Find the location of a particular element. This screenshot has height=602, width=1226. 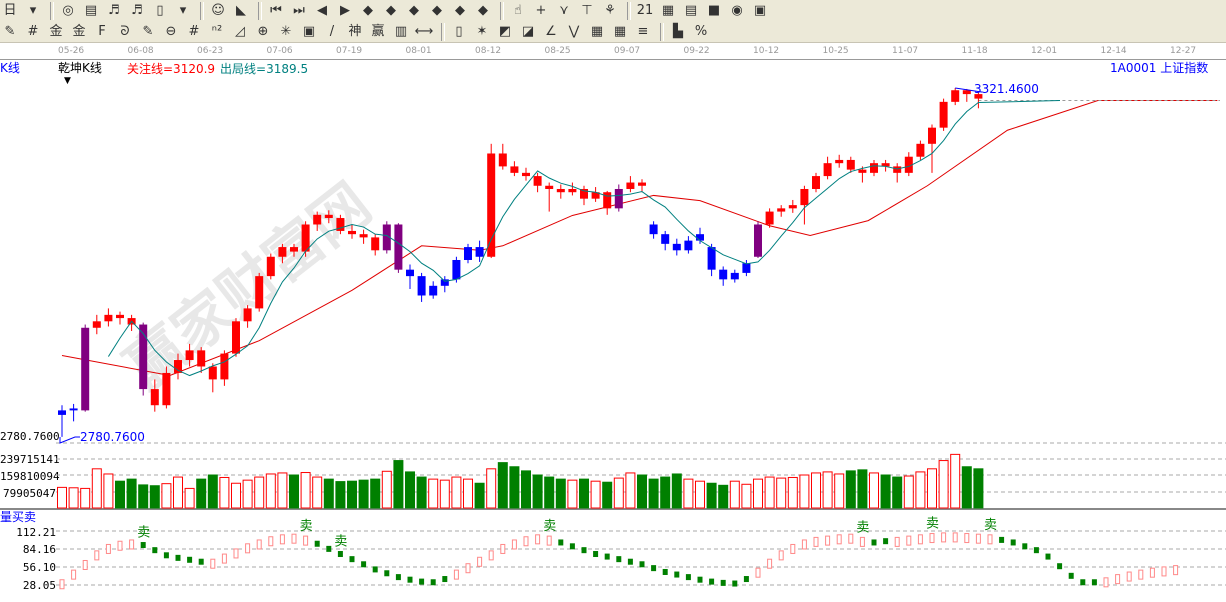

arrow-cross-icon: ◆ is located at coordinates (460, 10).